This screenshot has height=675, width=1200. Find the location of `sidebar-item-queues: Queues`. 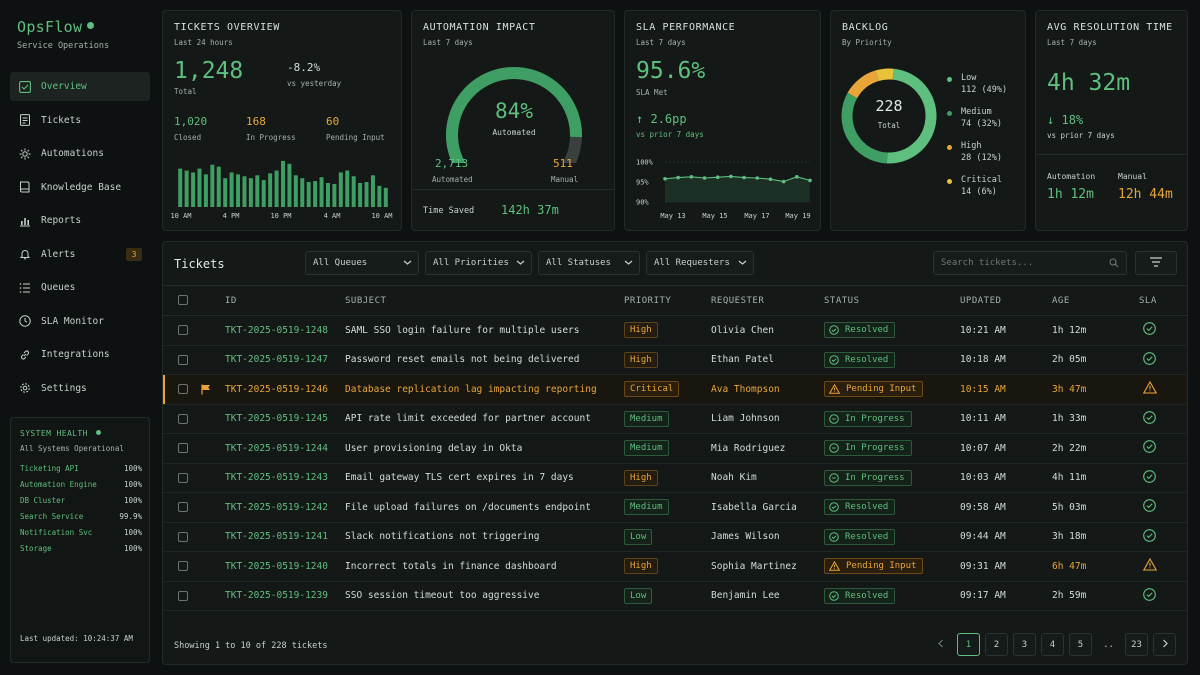

sidebar-item-queues: Queues is located at coordinates (80, 287).